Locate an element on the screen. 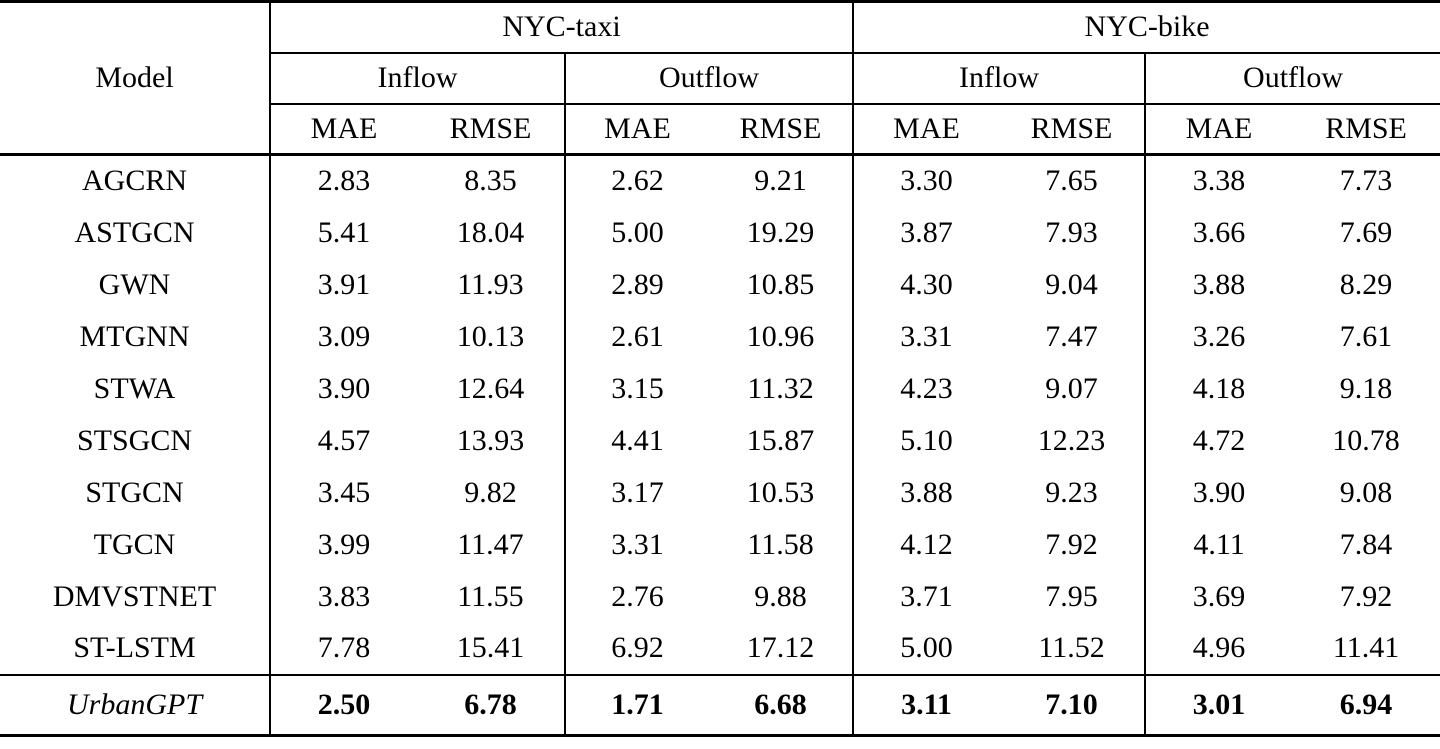 This screenshot has width=1440, height=749. value-cell: 2.61 is located at coordinates (636, 336).